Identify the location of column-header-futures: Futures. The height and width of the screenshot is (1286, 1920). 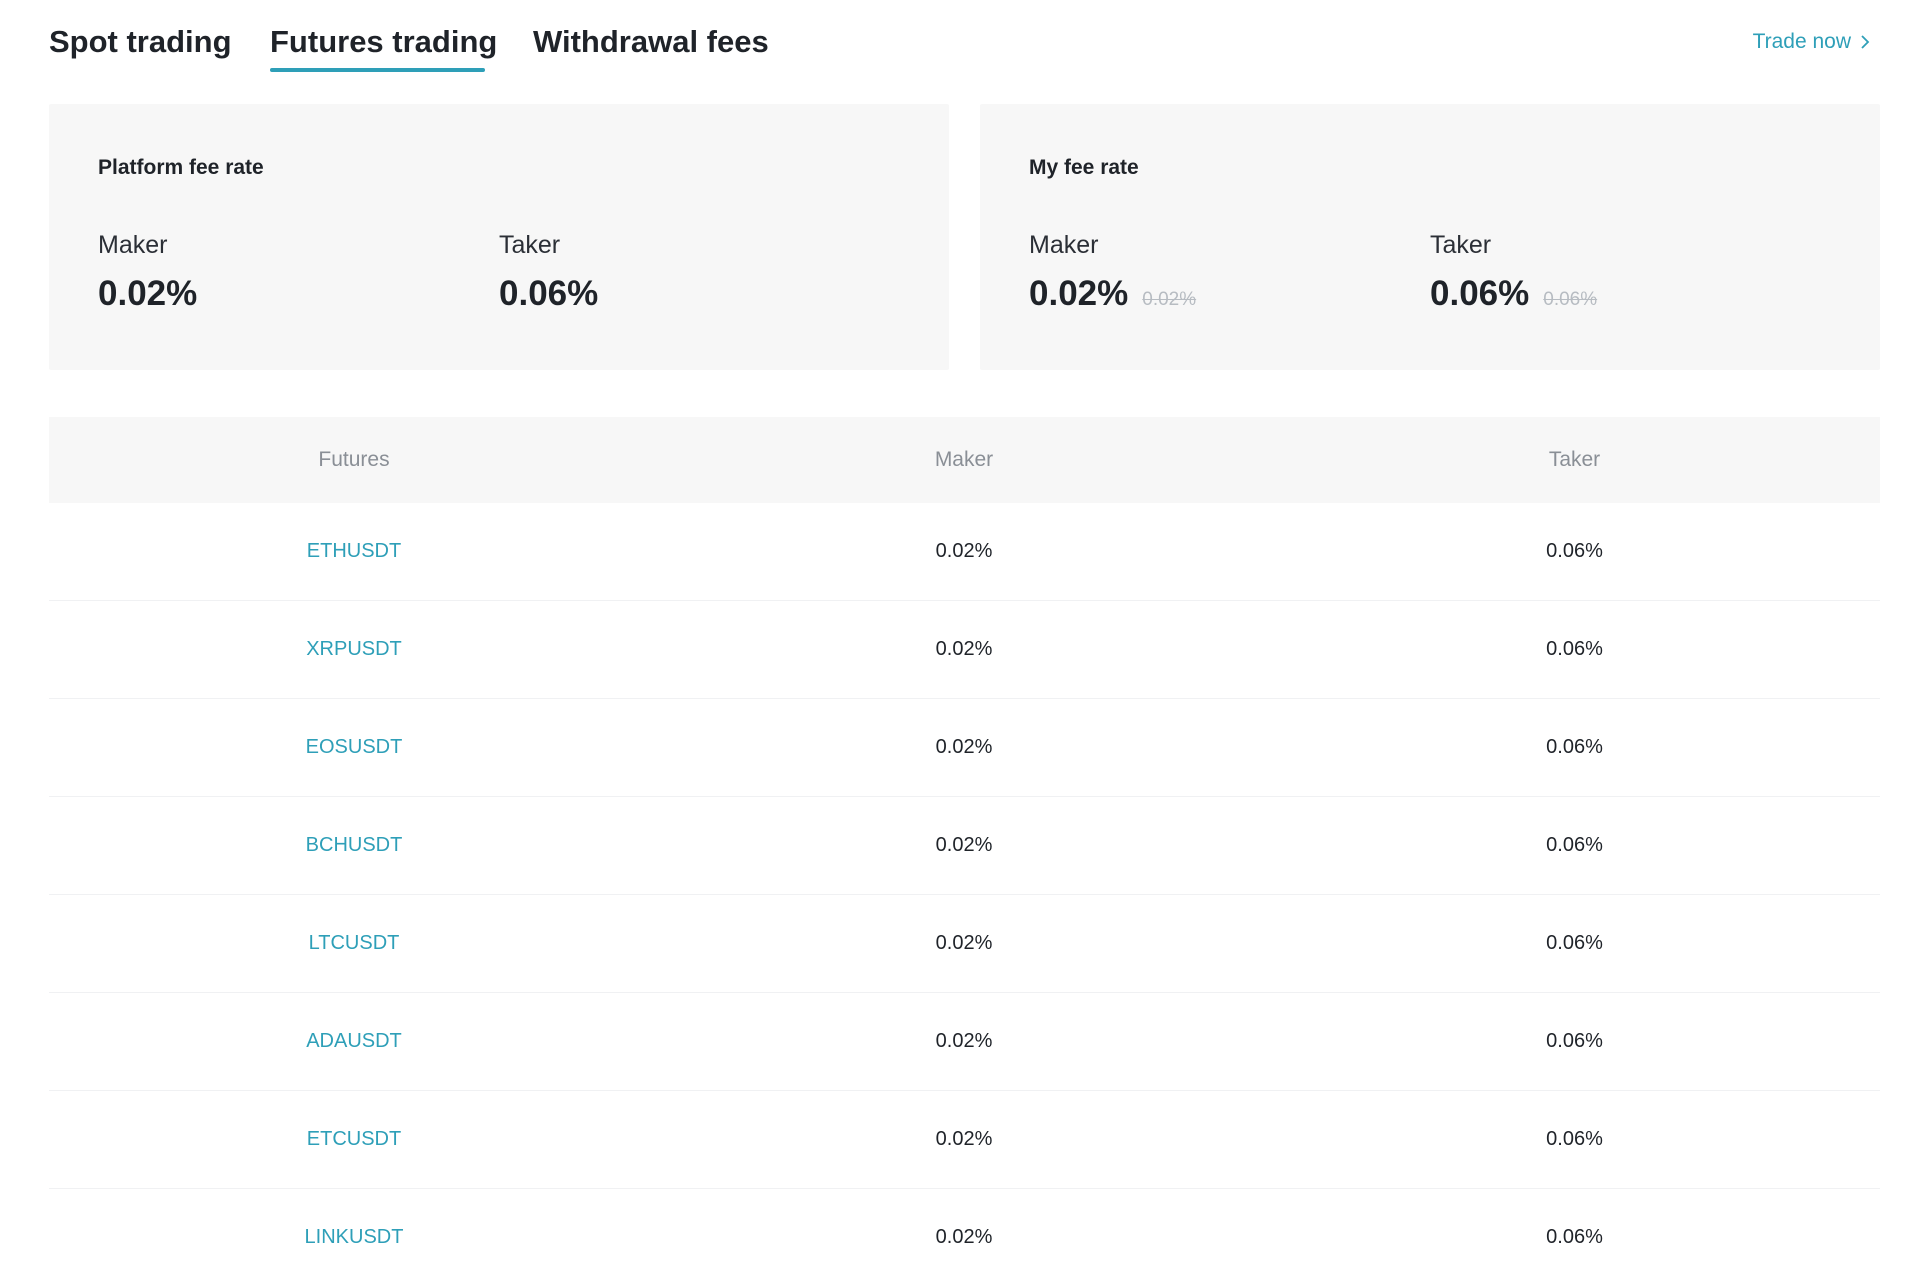
(354, 459).